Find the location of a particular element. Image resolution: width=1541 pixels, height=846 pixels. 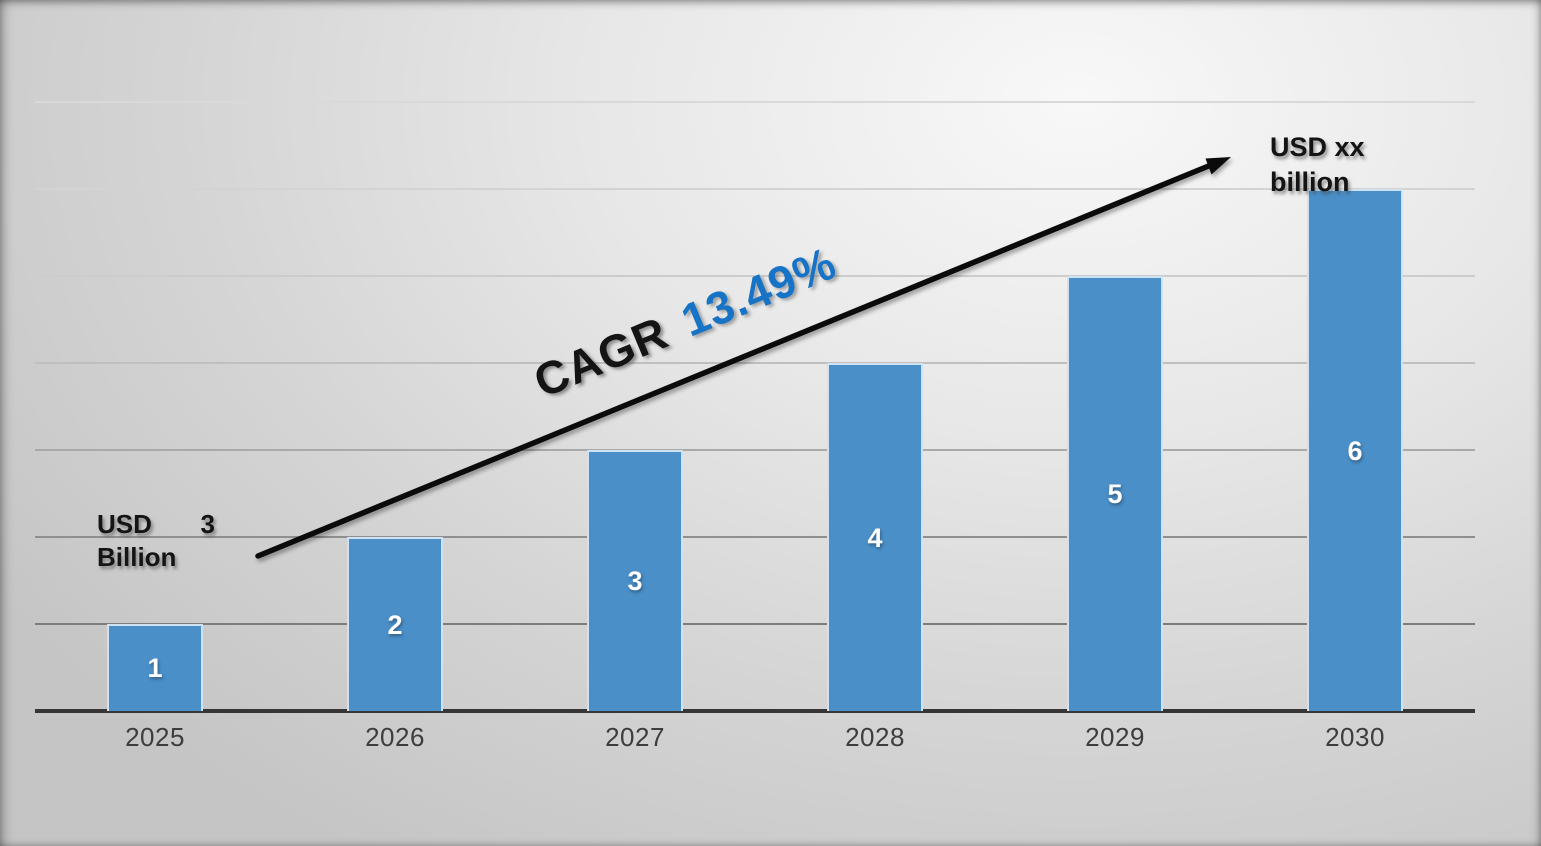

bar-value-label-2029: 5 is located at coordinates (1115, 494).